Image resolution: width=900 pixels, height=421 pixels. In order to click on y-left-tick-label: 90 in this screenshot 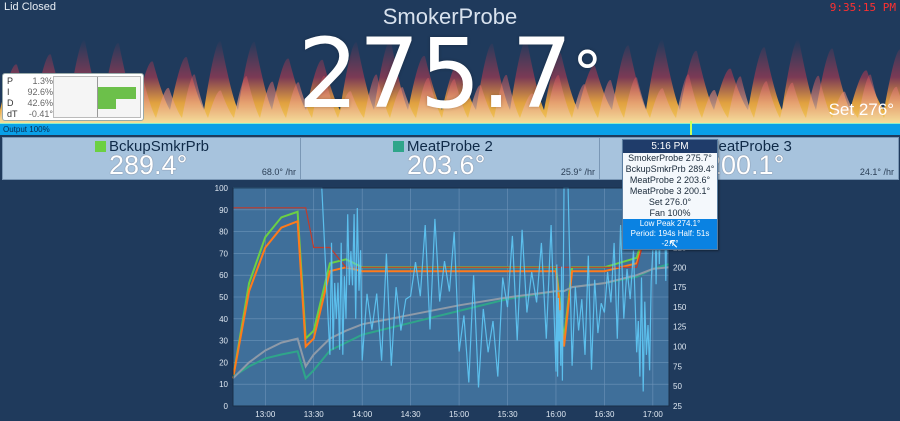, I will do `click(223, 210)`.